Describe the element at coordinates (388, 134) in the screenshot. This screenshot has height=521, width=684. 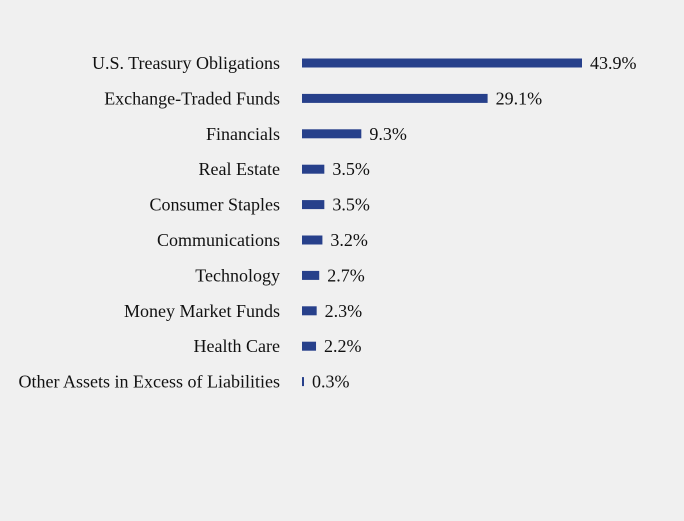
I see `value-label: 9.3%` at that location.